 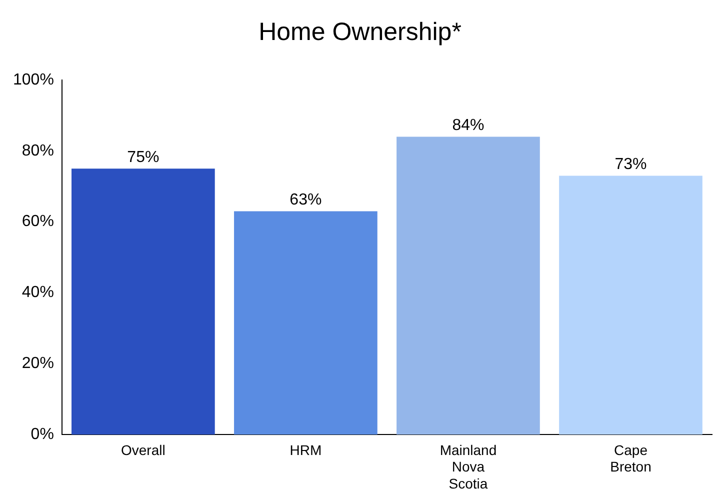 What do you see at coordinates (306, 450) in the screenshot?
I see `x-tick-label: HRM` at bounding box center [306, 450].